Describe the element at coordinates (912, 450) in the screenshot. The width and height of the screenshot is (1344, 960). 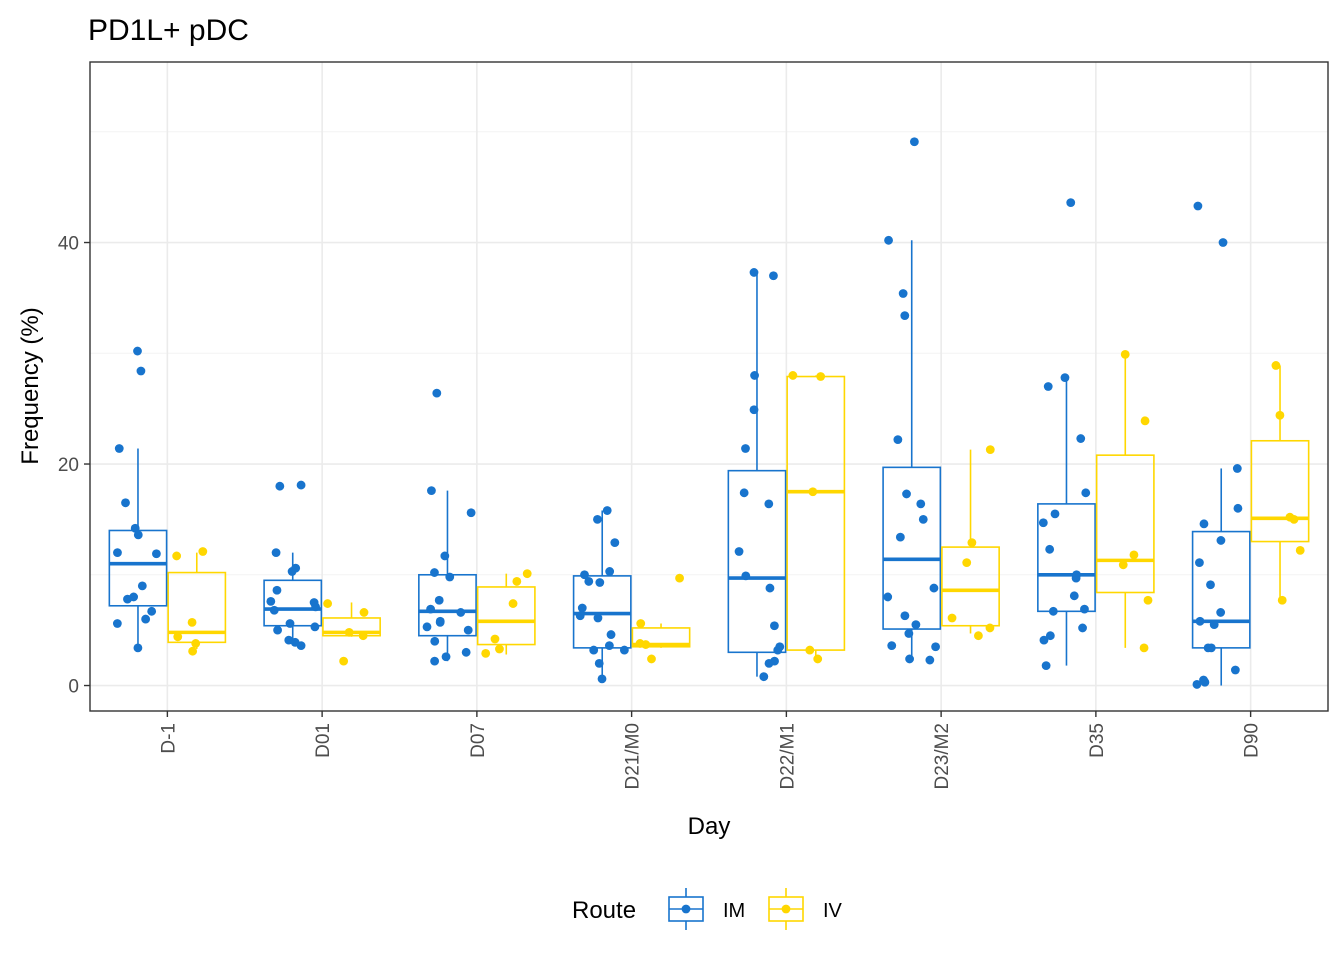
I see `im-box-D23-M2` at that location.